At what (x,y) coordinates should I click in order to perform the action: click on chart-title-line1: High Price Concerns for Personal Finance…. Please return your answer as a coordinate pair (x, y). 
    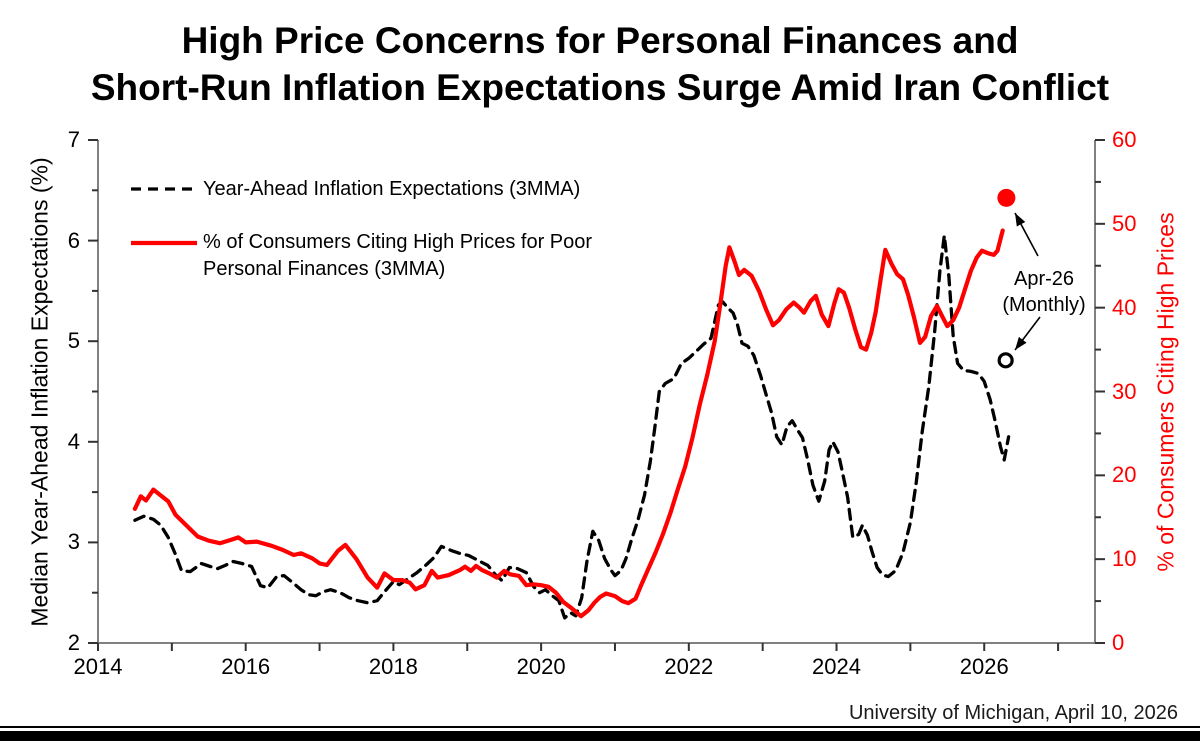
    Looking at the image, I should click on (600, 40).